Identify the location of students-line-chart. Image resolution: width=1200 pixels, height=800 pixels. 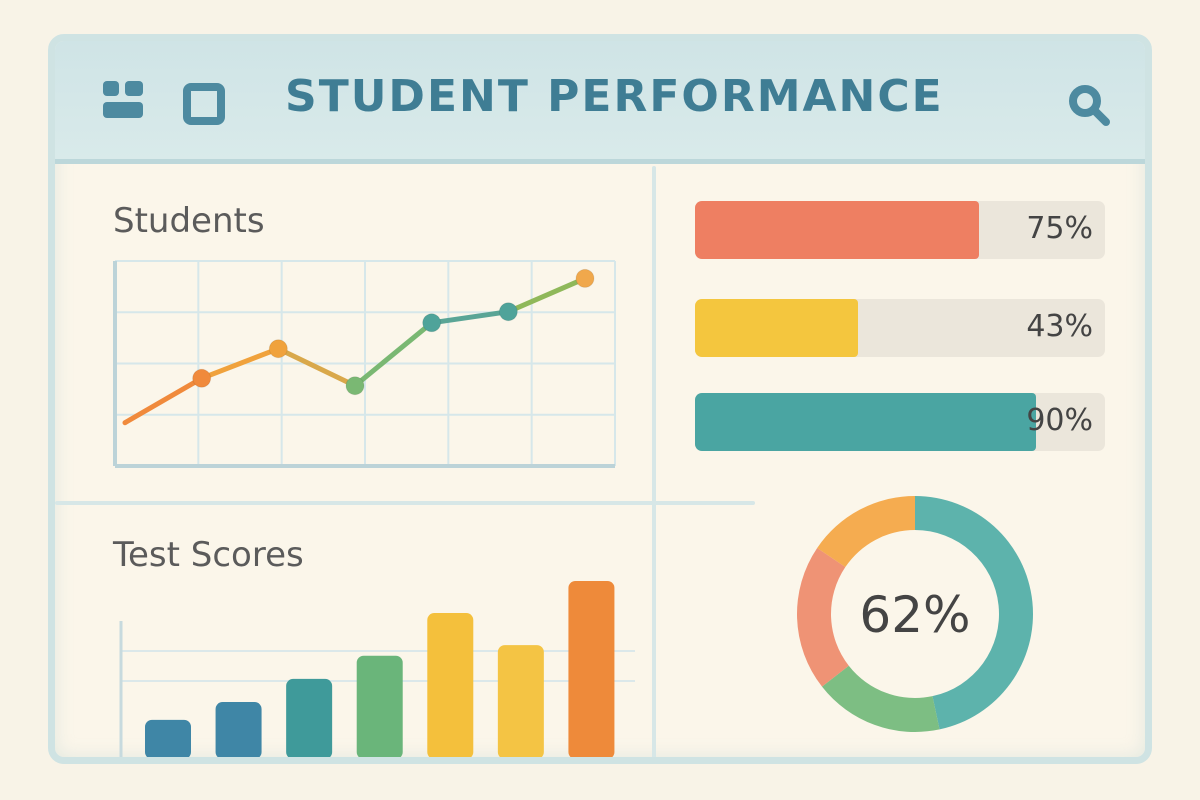
(364, 364).